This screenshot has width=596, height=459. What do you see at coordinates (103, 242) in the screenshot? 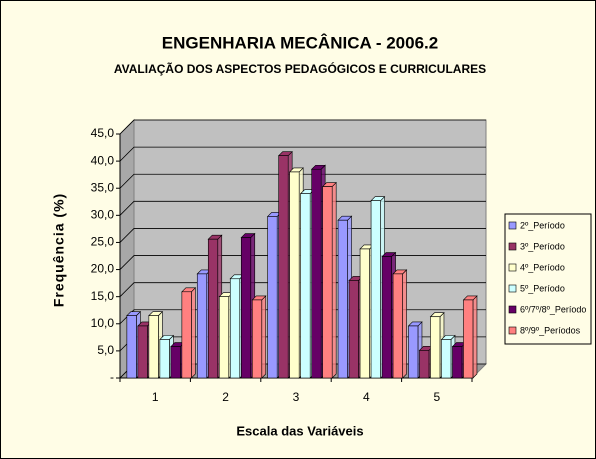
I see `y-tick-label: 25,0` at bounding box center [103, 242].